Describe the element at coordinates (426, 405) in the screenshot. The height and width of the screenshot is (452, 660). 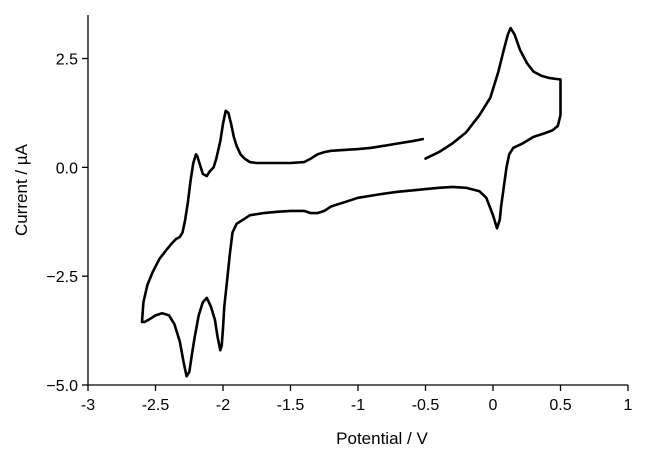
I see `x-tick-label: -0.5` at that location.